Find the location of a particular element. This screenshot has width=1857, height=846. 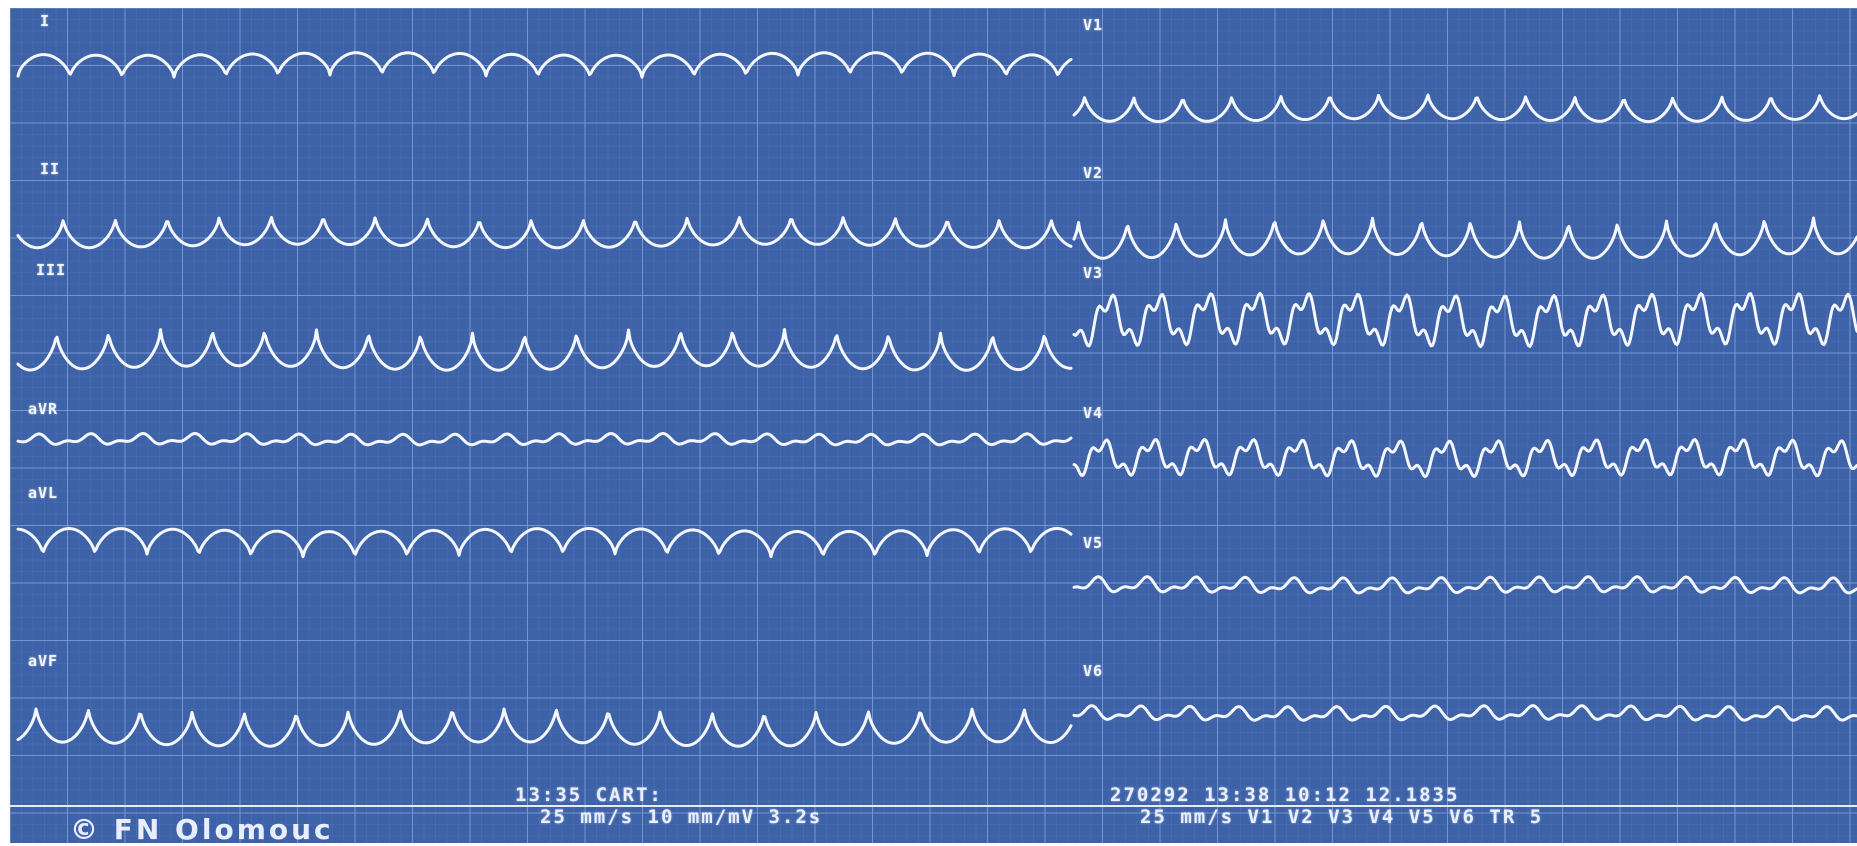

trace-V6 is located at coordinates (1464, 713).